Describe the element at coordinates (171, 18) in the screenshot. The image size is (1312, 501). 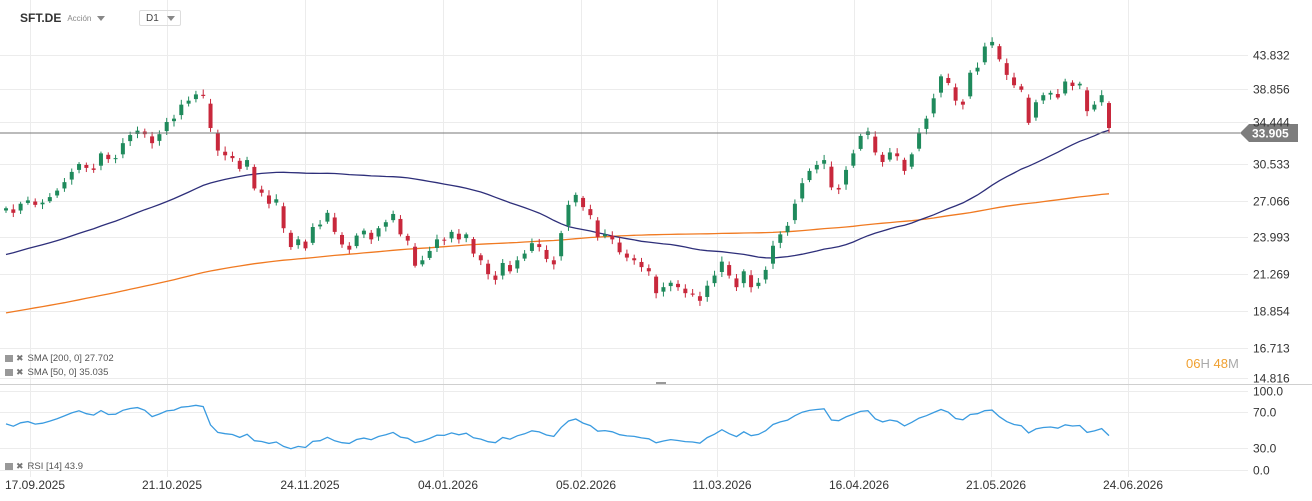
I see `chevron-down-icon` at that location.